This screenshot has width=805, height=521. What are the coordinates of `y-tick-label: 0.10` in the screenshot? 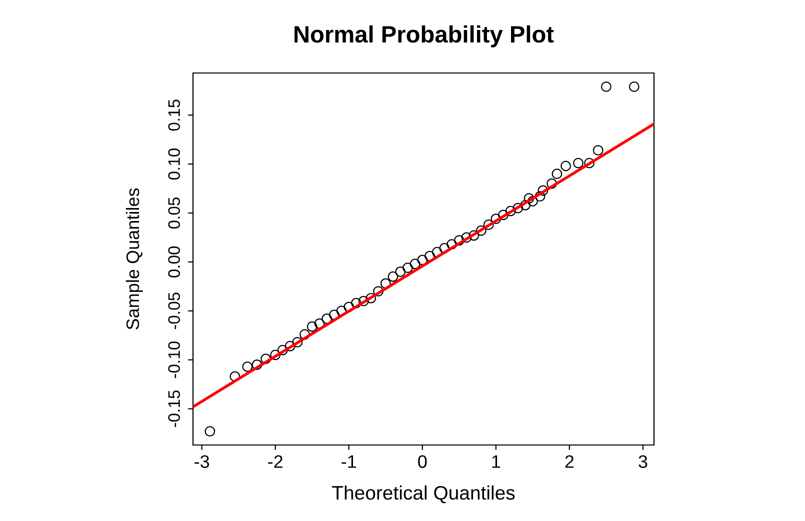 It's located at (174, 164).